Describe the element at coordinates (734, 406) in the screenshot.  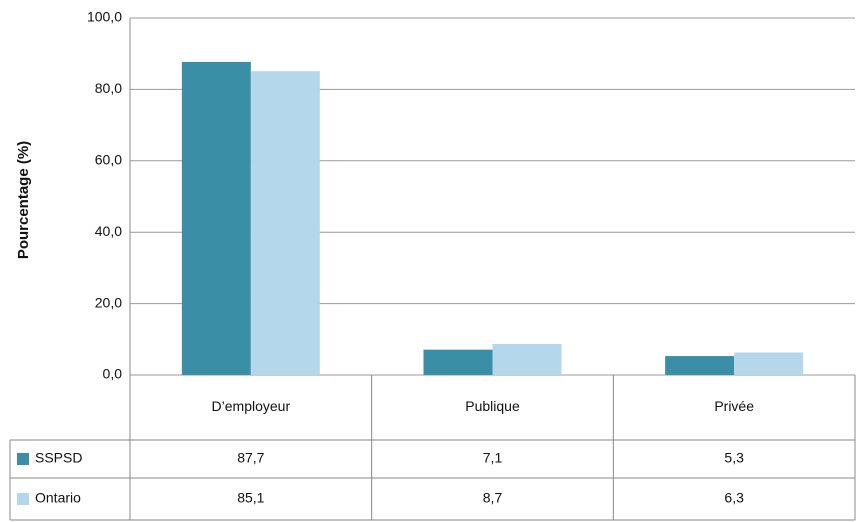
I see `x-tick-label: Privée` at that location.